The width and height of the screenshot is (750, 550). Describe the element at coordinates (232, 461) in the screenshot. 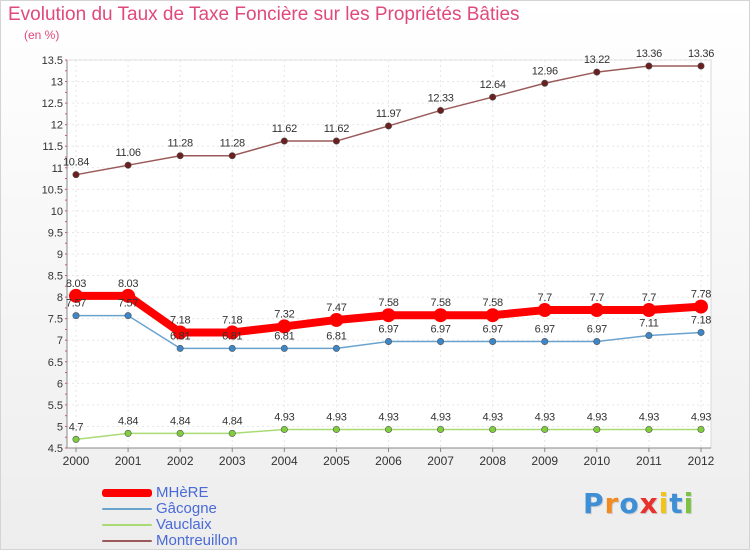

I see `x-tick-label: 2003` at that location.